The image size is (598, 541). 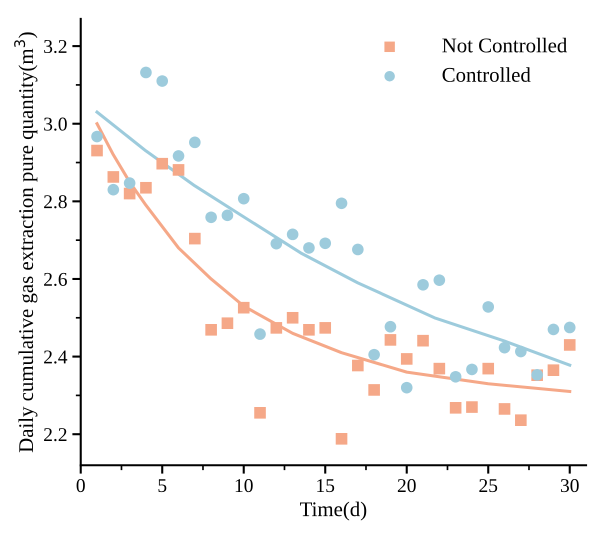 What do you see at coordinates (55, 279) in the screenshot?
I see `y-tick-label: 2.6` at bounding box center [55, 279].